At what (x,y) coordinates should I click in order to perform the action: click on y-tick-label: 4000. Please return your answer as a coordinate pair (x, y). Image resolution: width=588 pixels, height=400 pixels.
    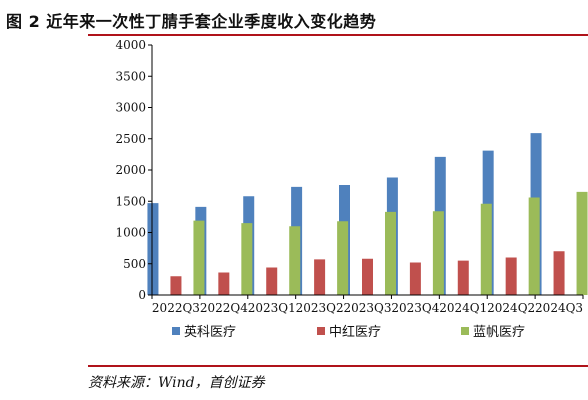
    Looking at the image, I should click on (130, 45).